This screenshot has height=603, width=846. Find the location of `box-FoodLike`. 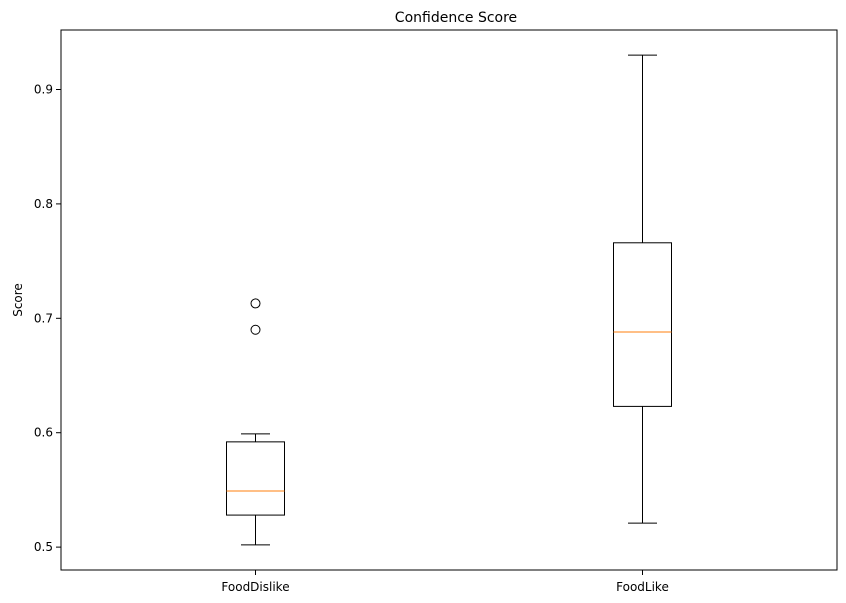

box-FoodLike is located at coordinates (642, 289).